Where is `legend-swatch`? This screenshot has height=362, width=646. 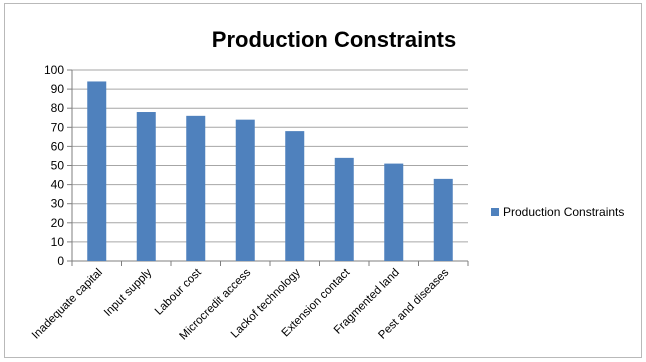 legend-swatch is located at coordinates (495, 212).